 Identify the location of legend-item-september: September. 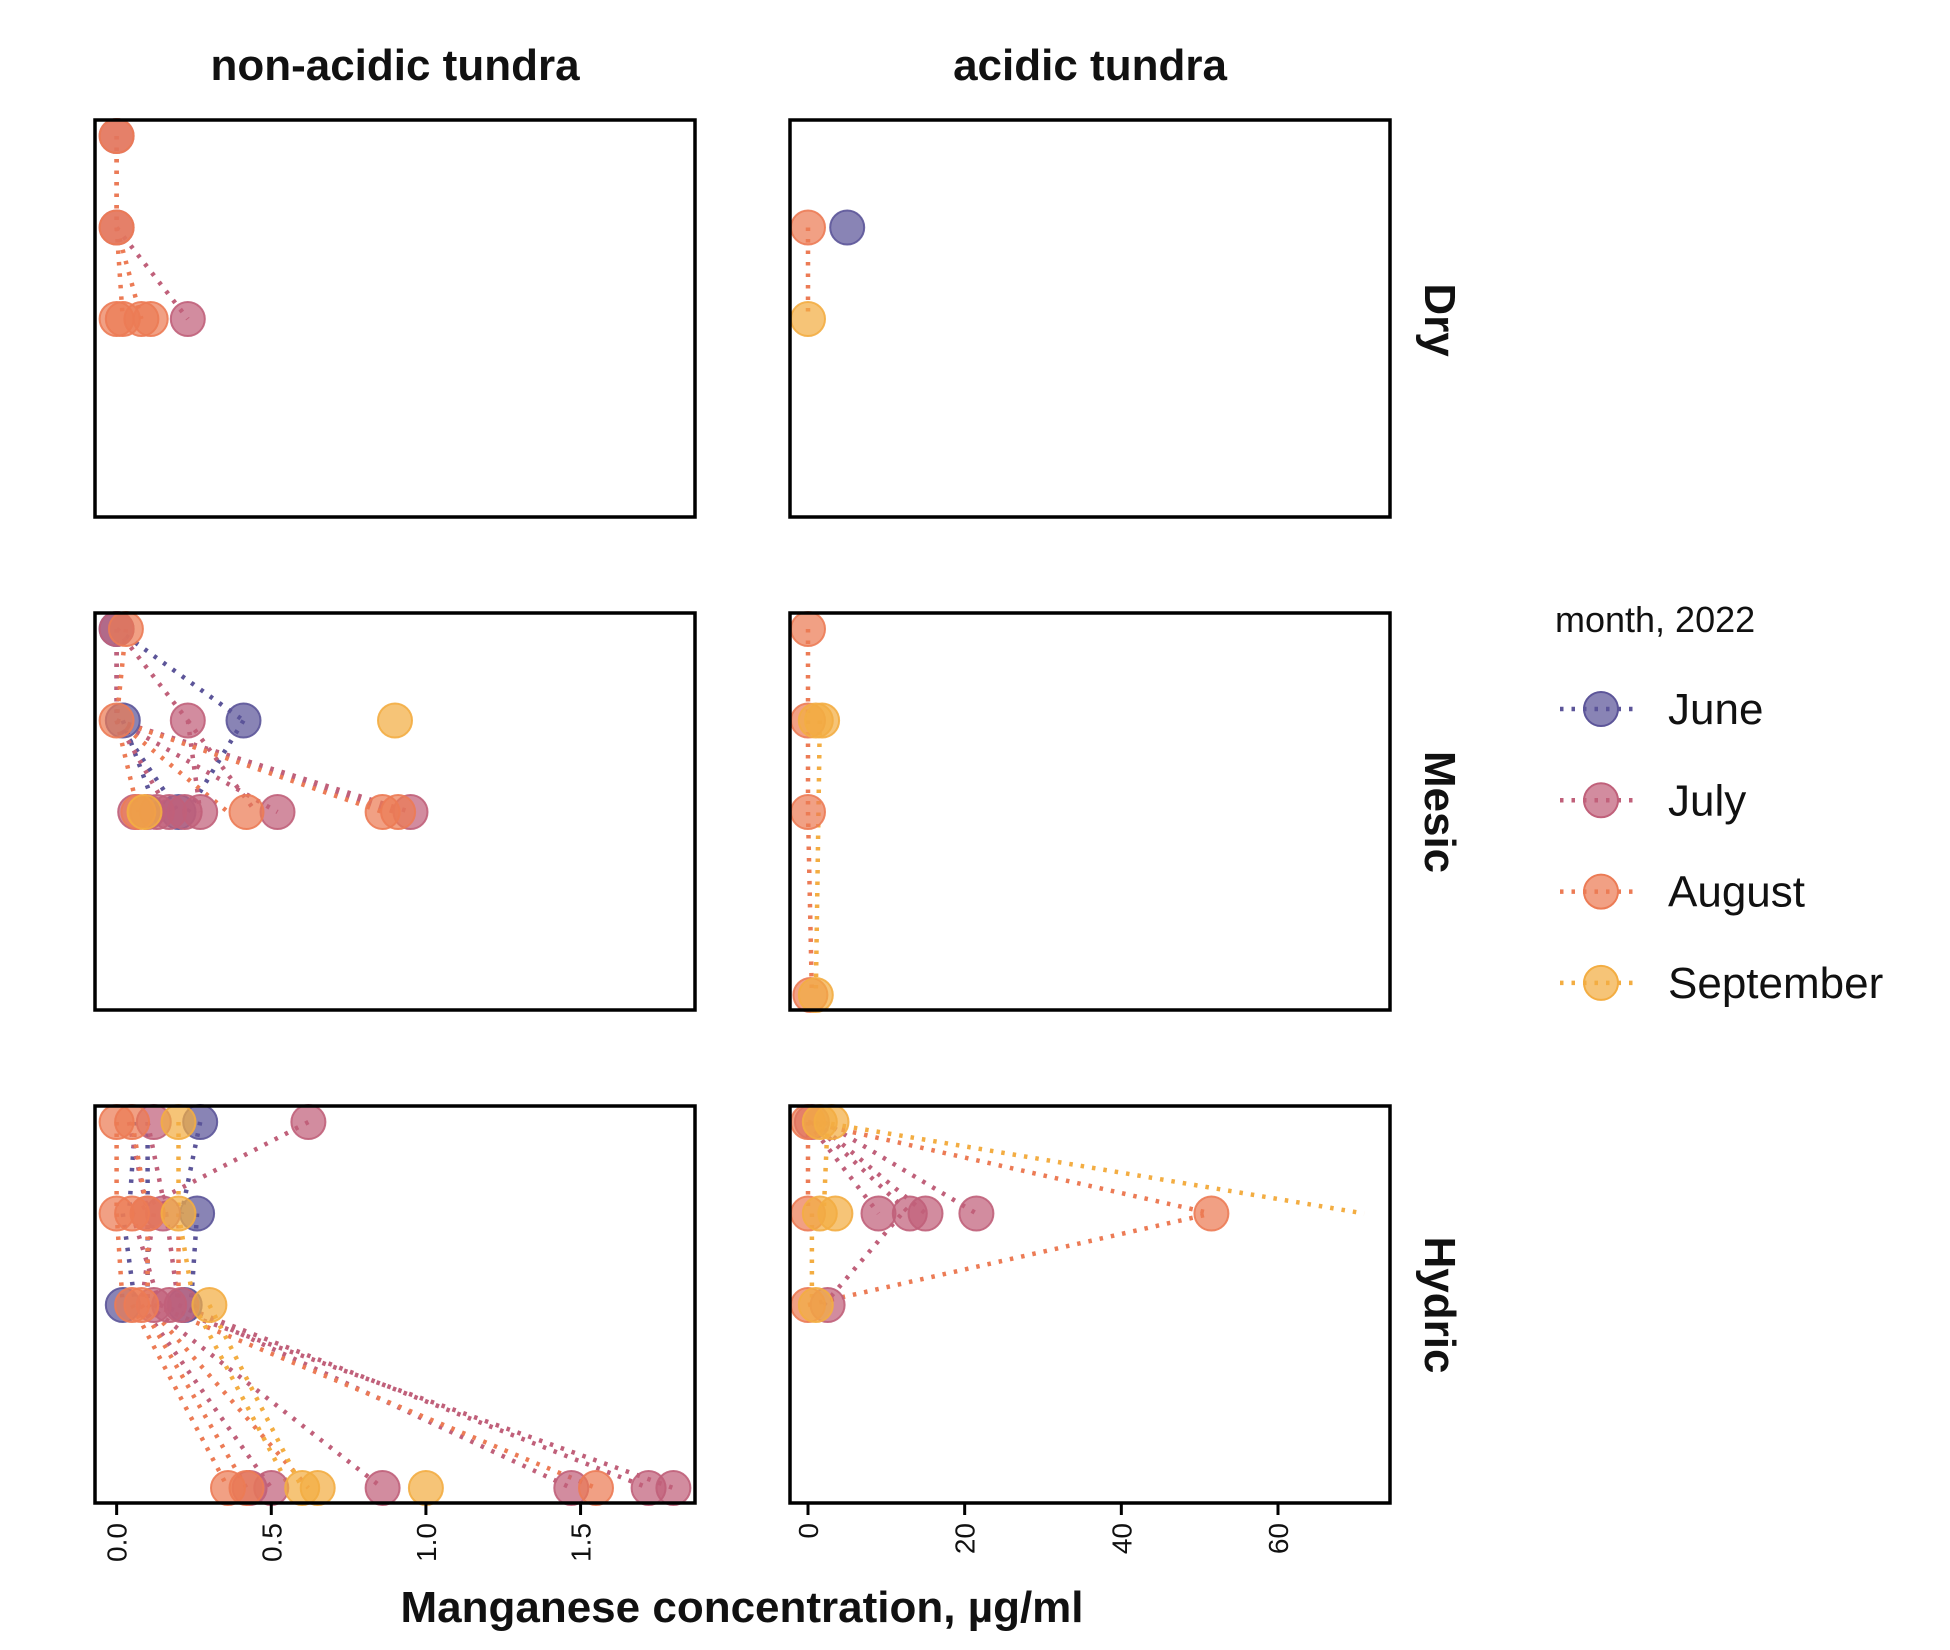
(1721, 983).